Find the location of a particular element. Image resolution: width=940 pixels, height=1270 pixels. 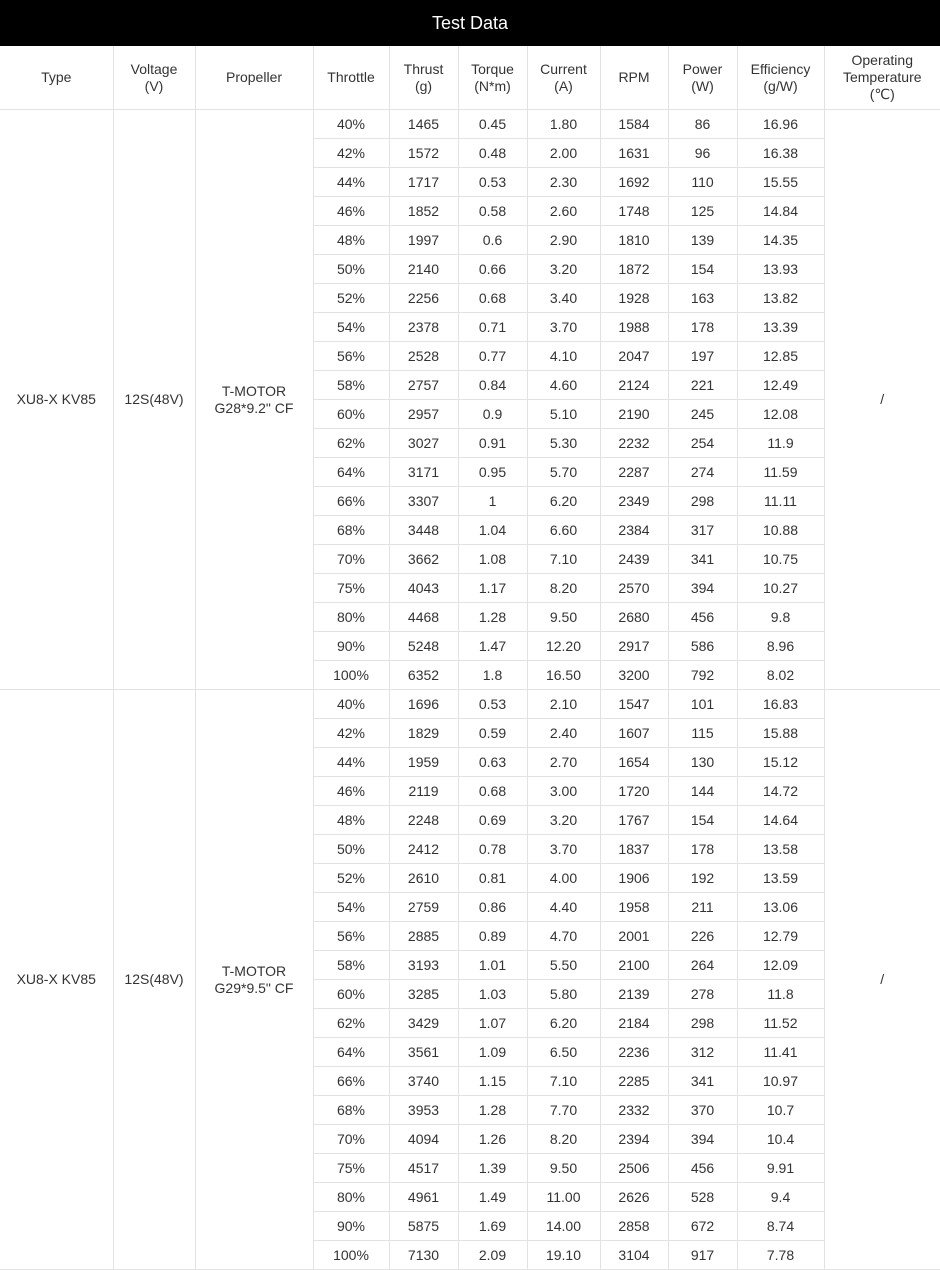

torque-cell: 1.15 is located at coordinates (492, 1081).